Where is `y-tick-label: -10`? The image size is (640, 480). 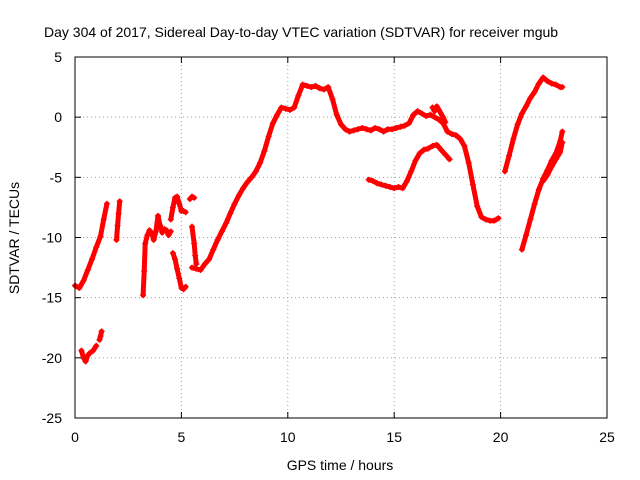 y-tick-label: -10 is located at coordinates (52, 238).